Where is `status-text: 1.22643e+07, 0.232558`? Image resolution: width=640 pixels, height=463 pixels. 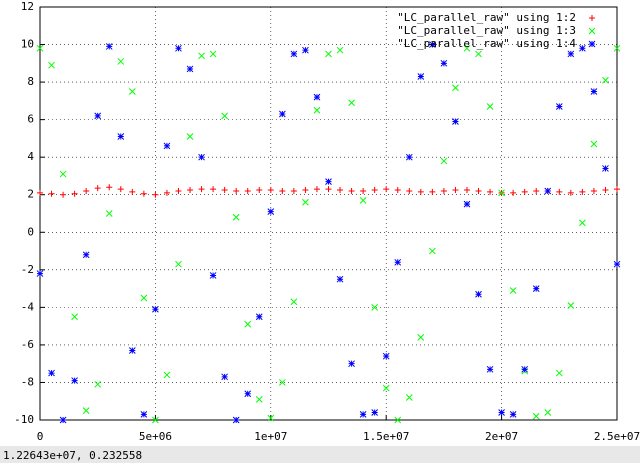 status-text: 1.22643e+07, 0.232558 is located at coordinates (72, 455).